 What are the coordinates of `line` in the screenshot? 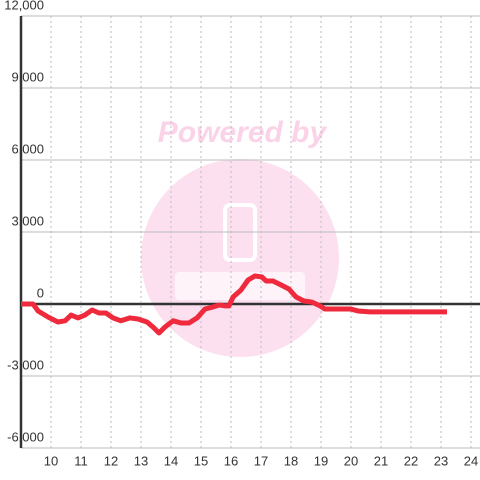 It's located at (234, 304).